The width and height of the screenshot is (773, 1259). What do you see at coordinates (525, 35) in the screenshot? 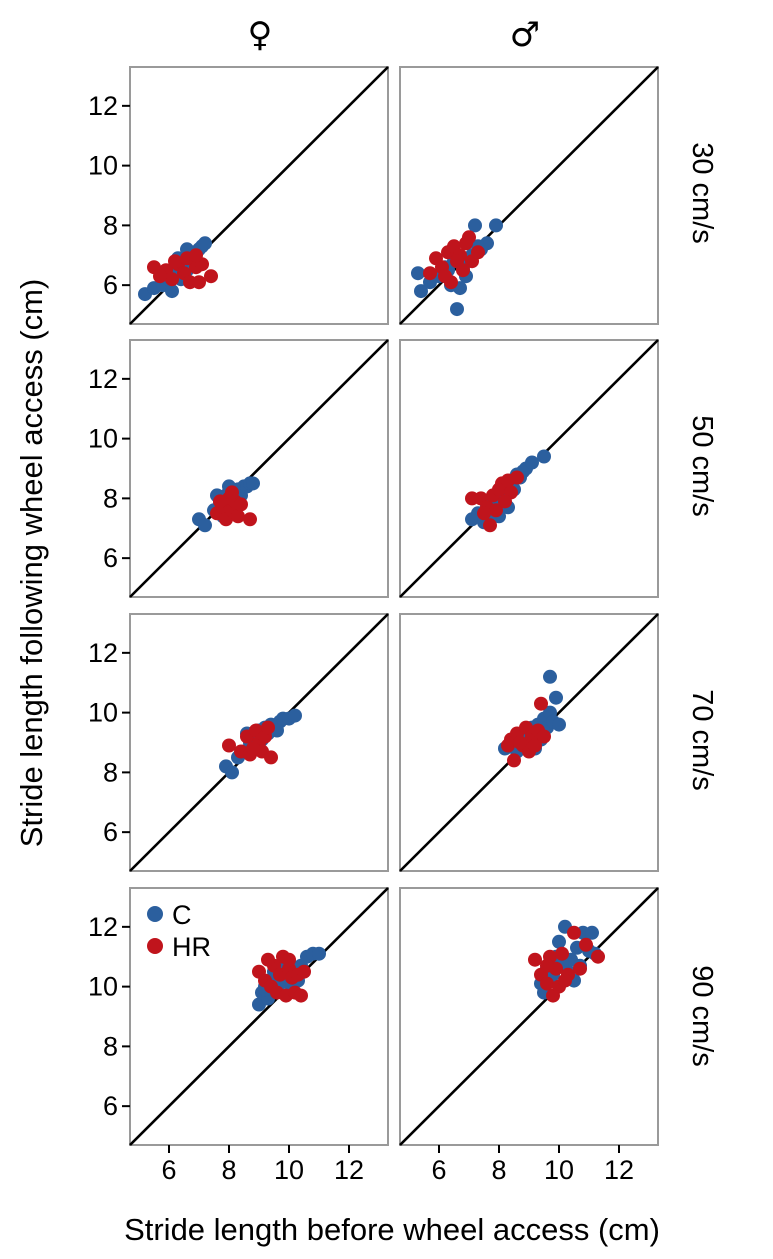
I see `column-label-male: ♂` at bounding box center [525, 35].